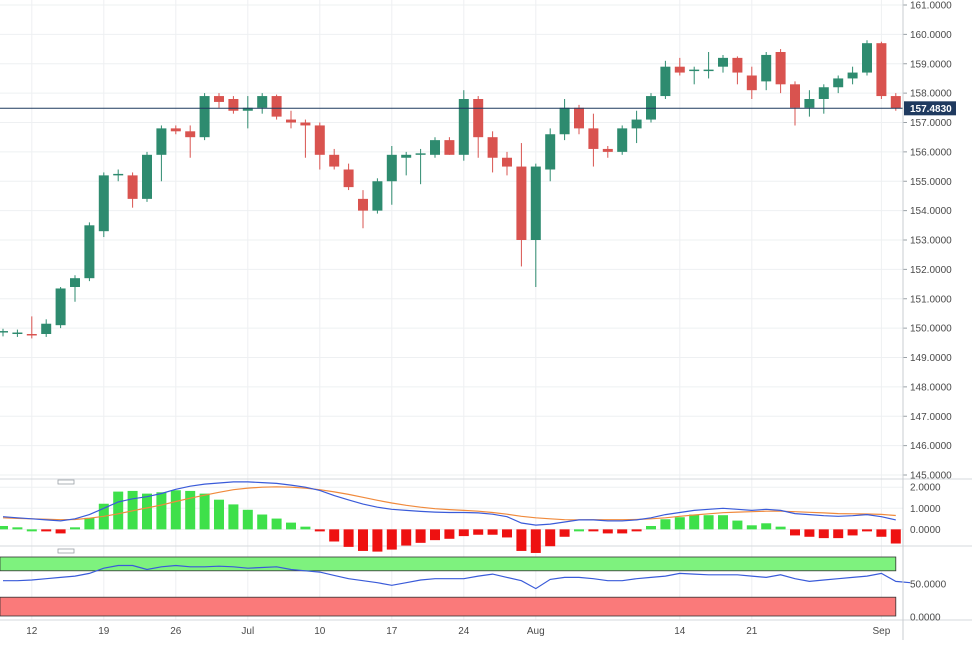 The width and height of the screenshot is (972, 651). What do you see at coordinates (931, 241) in the screenshot?
I see `price-tick-label: 153.0000` at bounding box center [931, 241].